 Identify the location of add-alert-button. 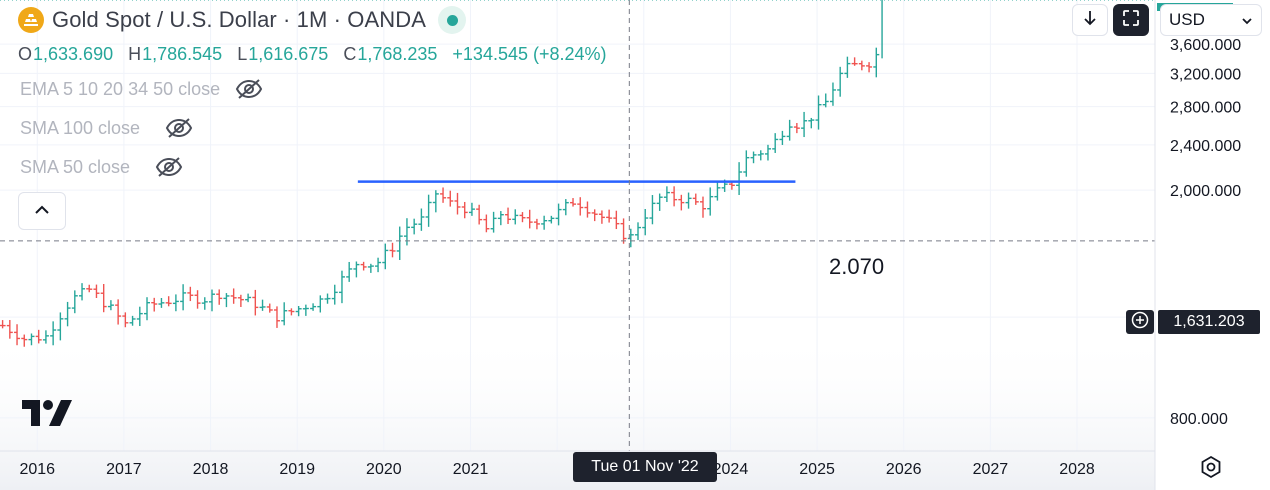
(1140, 322).